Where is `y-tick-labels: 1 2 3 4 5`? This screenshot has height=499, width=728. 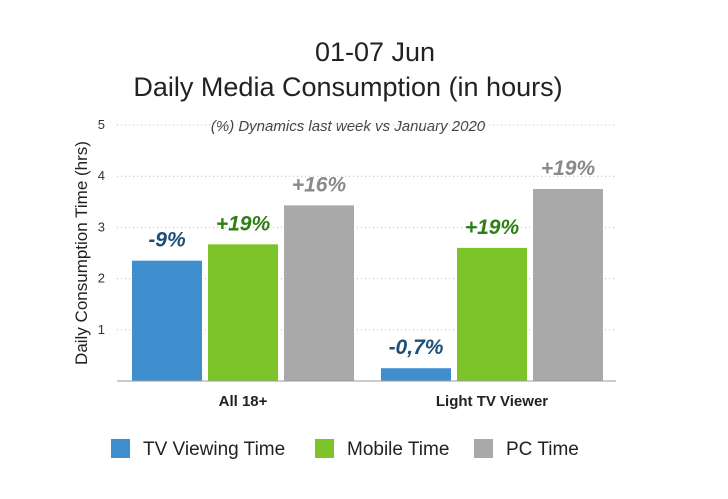 y-tick-labels: 1 2 3 4 5 is located at coordinates (101, 227).